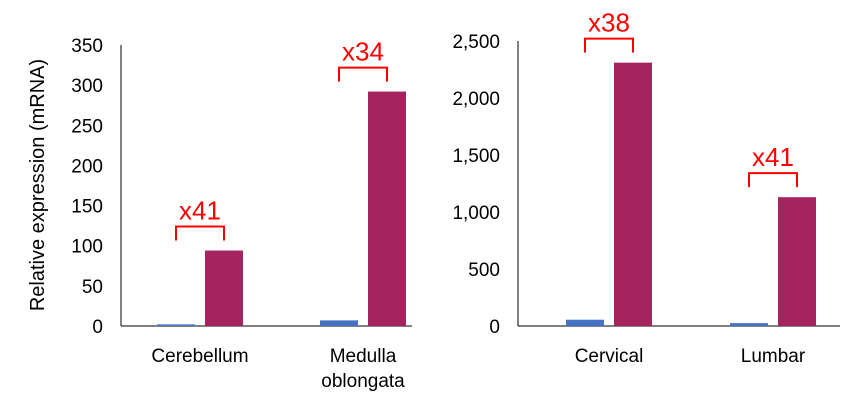 The width and height of the screenshot is (842, 395). I want to click on y-axis-label: Relative expression (mRNA), so click(38, 185).